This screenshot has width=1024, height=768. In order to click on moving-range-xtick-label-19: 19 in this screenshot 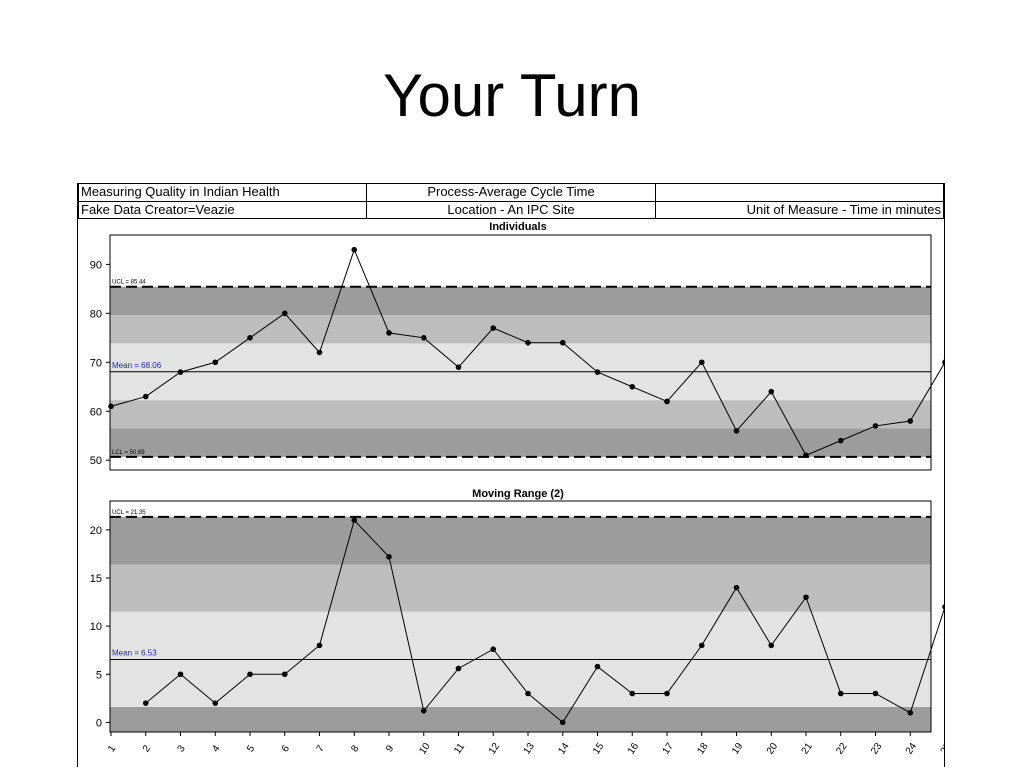, I will do `click(738, 749)`.